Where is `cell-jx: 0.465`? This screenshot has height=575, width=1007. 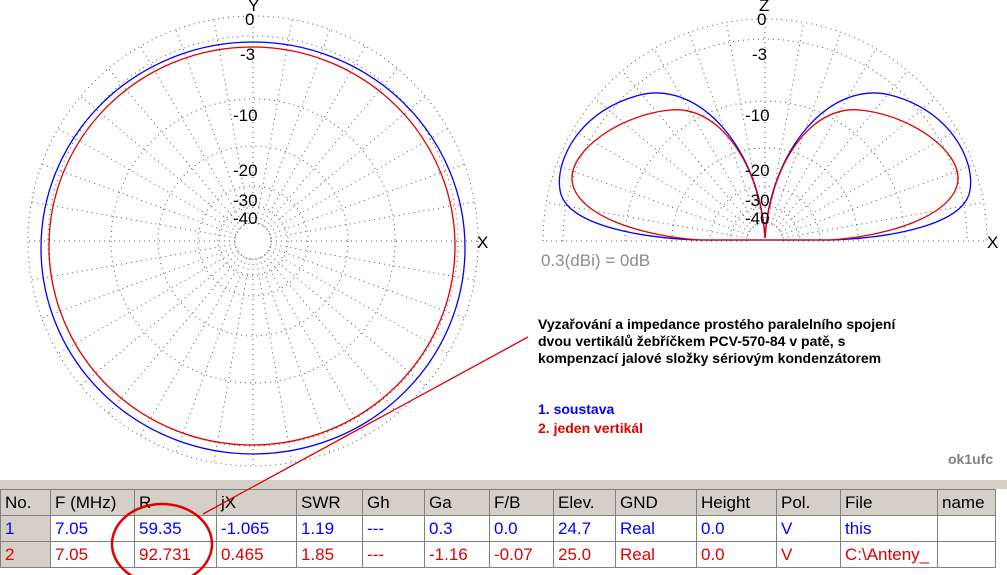
cell-jx: 0.465 is located at coordinates (256, 554).